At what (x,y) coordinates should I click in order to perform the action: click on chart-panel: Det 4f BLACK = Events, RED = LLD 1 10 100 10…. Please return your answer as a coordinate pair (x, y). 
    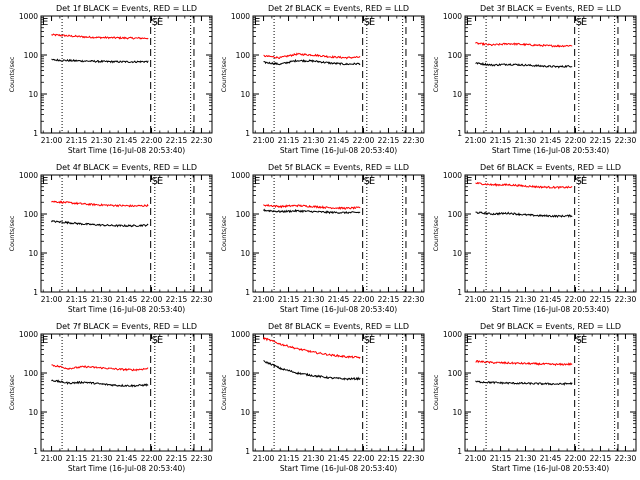
    Looking at the image, I should click on (110, 238).